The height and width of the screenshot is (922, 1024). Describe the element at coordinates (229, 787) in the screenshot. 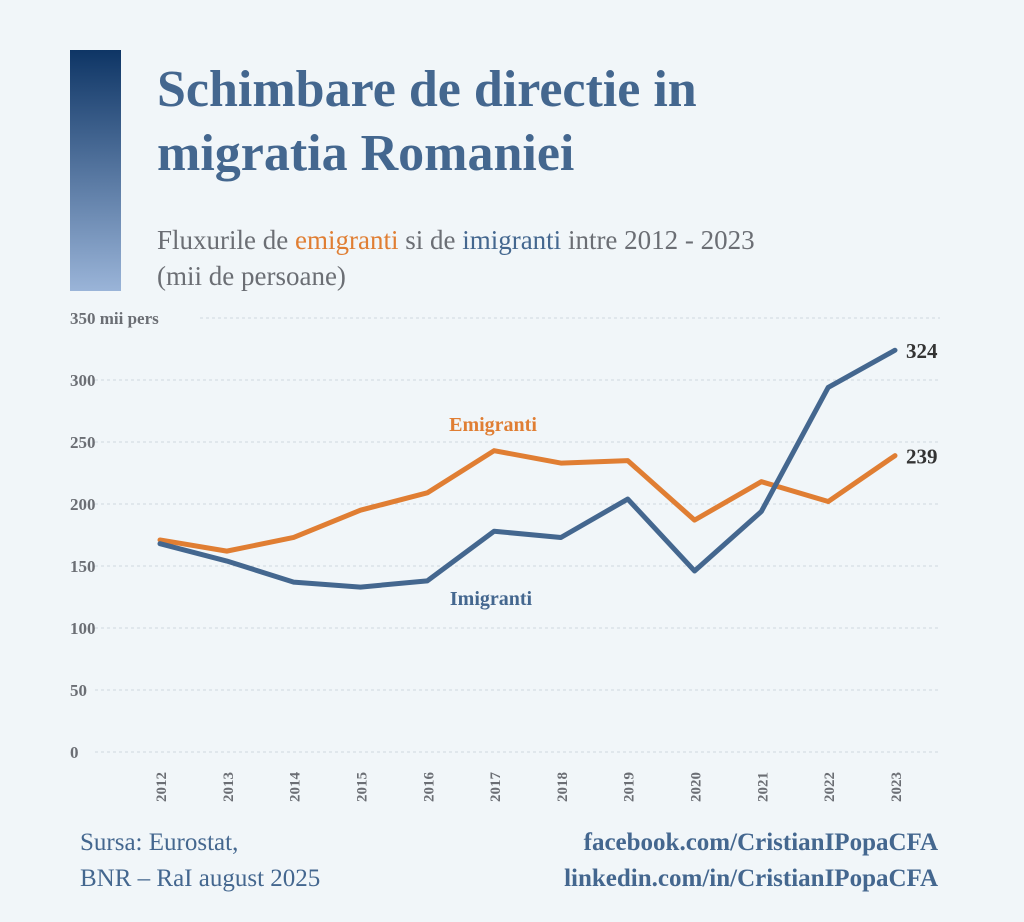

I see `x-tick-label: 2013` at that location.